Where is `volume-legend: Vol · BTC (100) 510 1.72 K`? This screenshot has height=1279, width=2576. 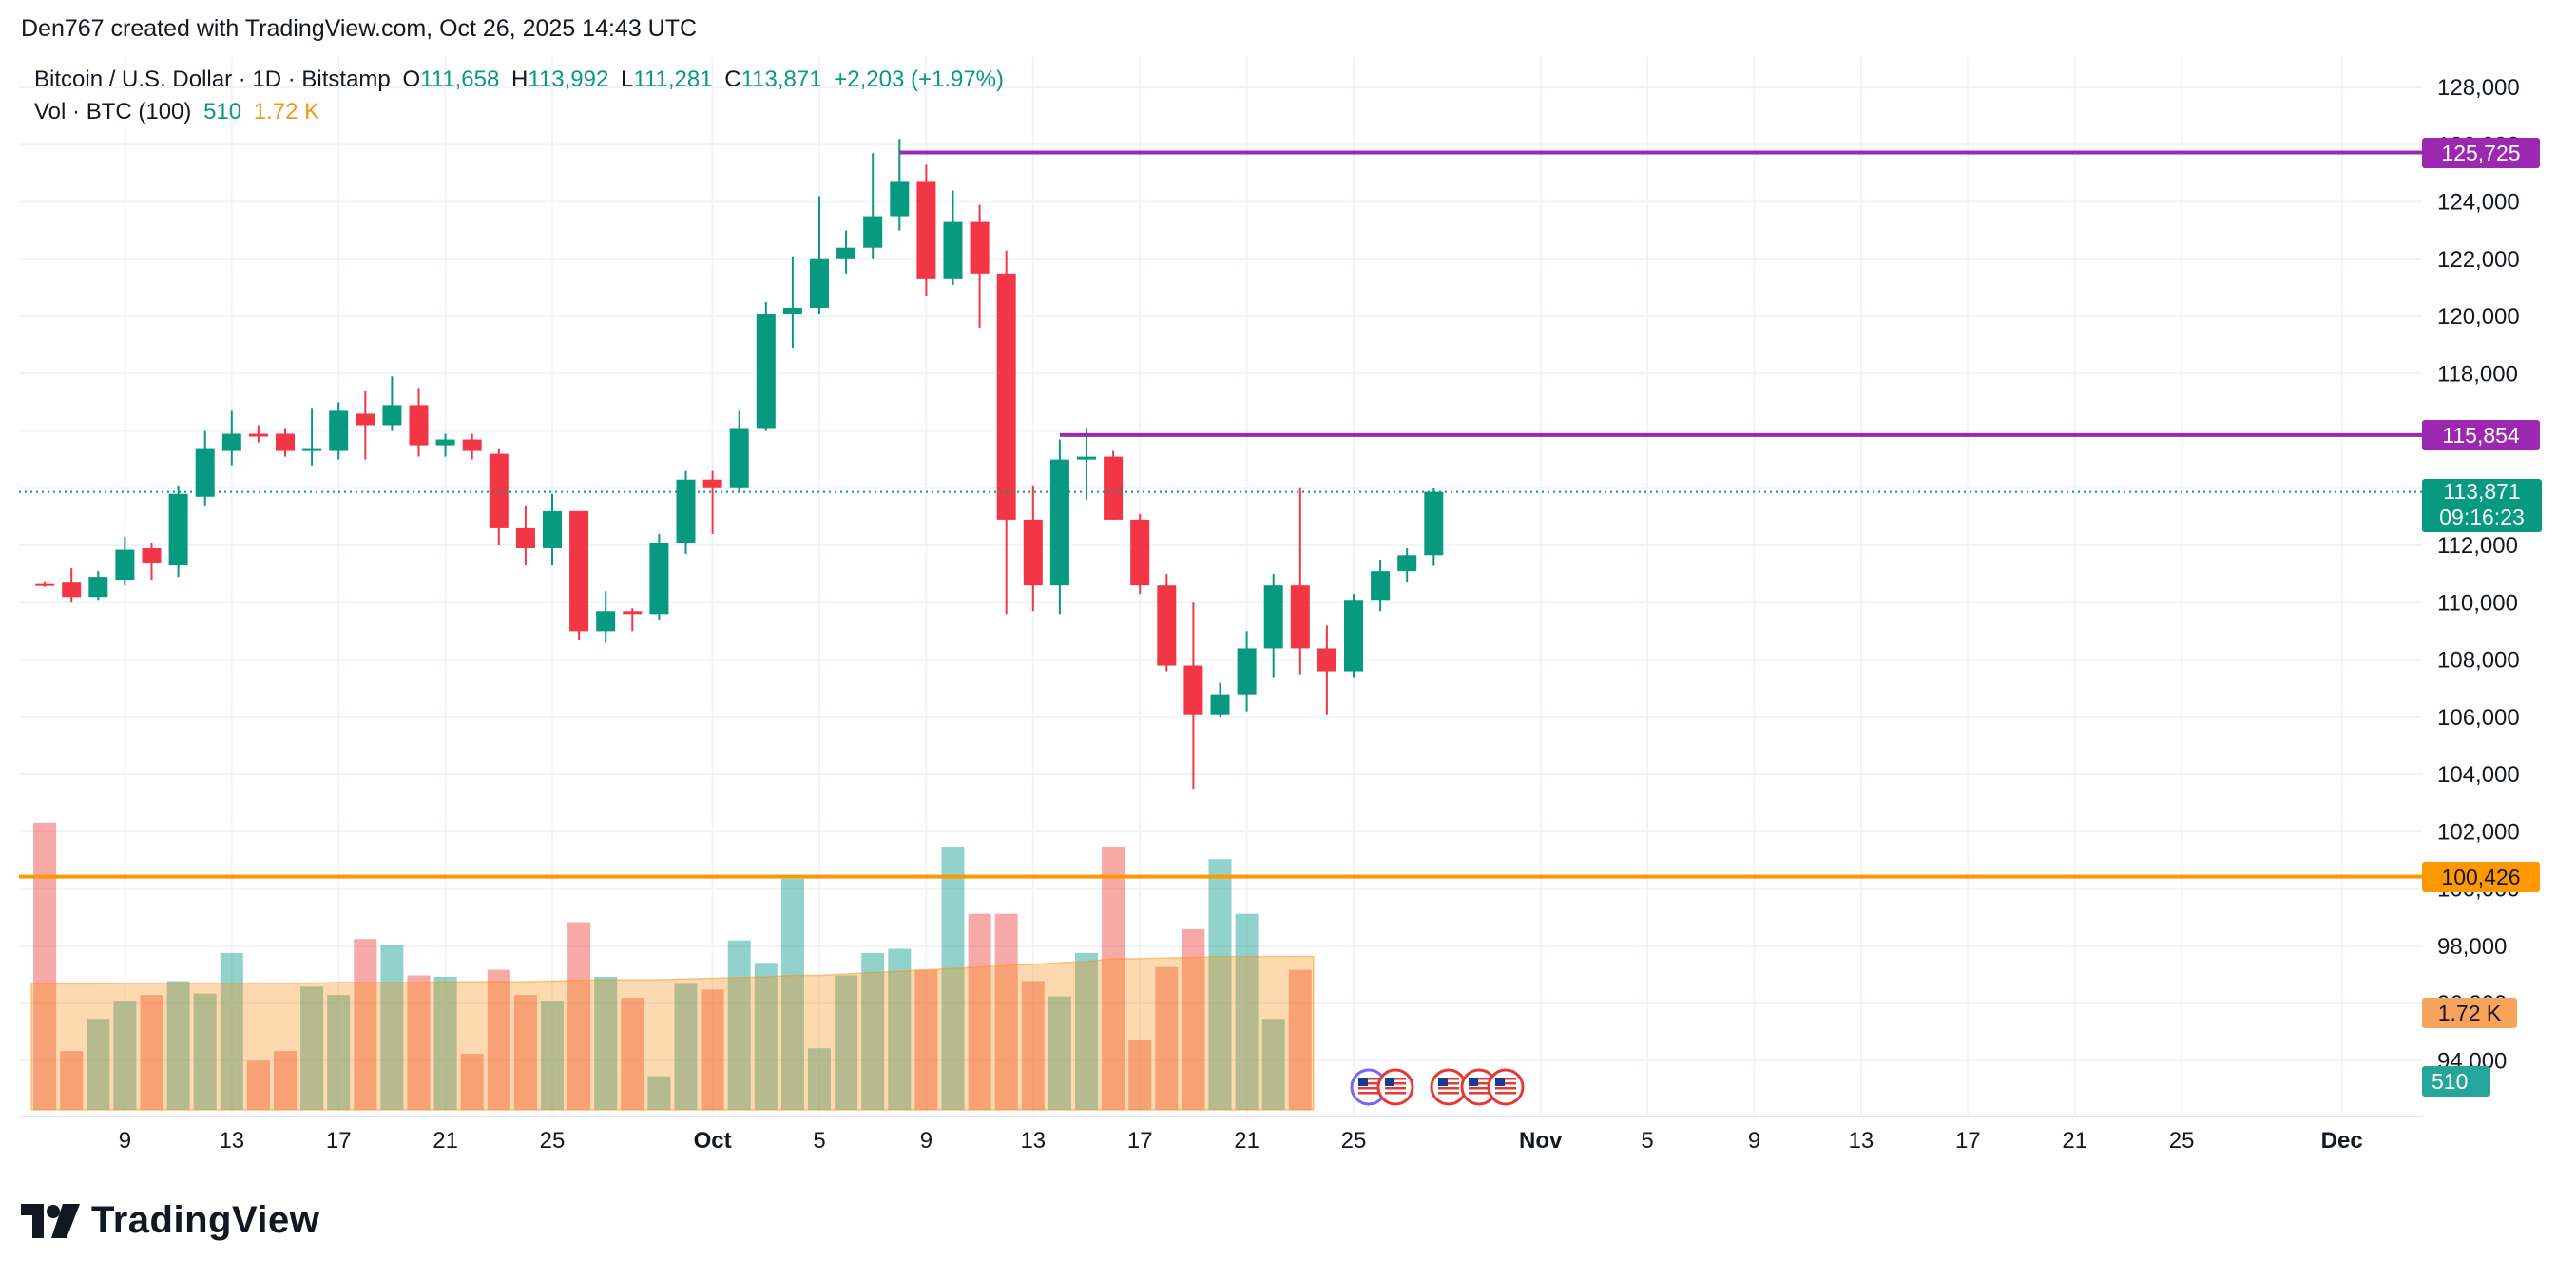 volume-legend: Vol · BTC (100) 510 1.72 K is located at coordinates (179, 112).